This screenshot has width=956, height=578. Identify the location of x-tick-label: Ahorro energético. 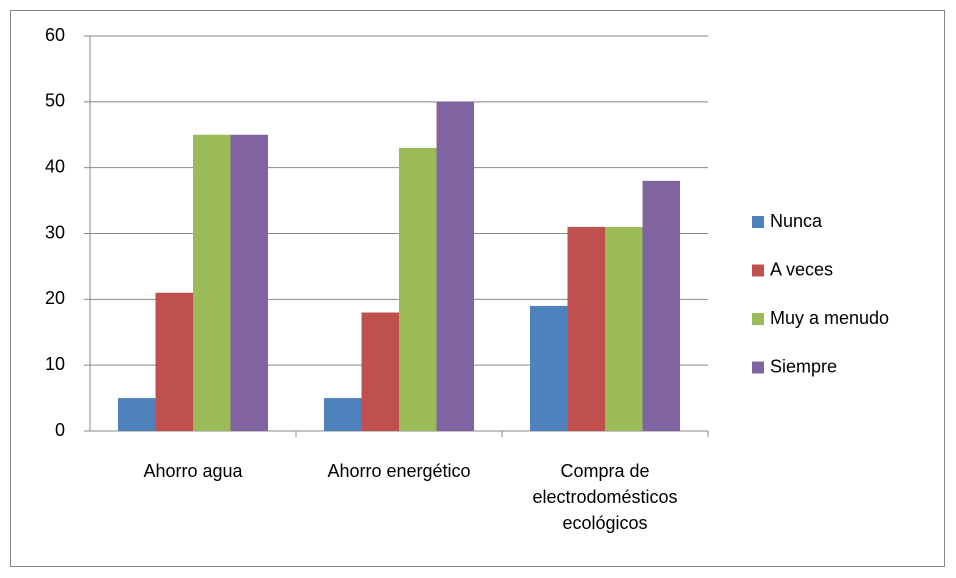
(399, 471).